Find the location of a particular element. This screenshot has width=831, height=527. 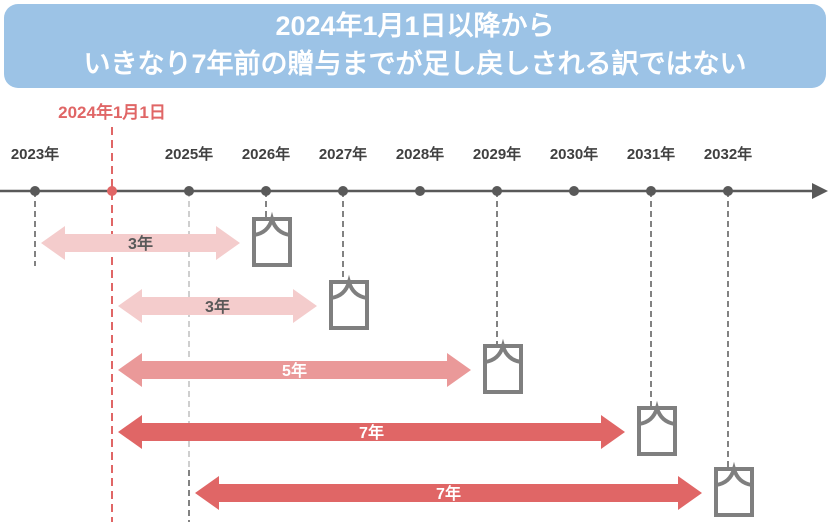

banner-line-1: 2024年1月1日以降から is located at coordinates (415, 26).